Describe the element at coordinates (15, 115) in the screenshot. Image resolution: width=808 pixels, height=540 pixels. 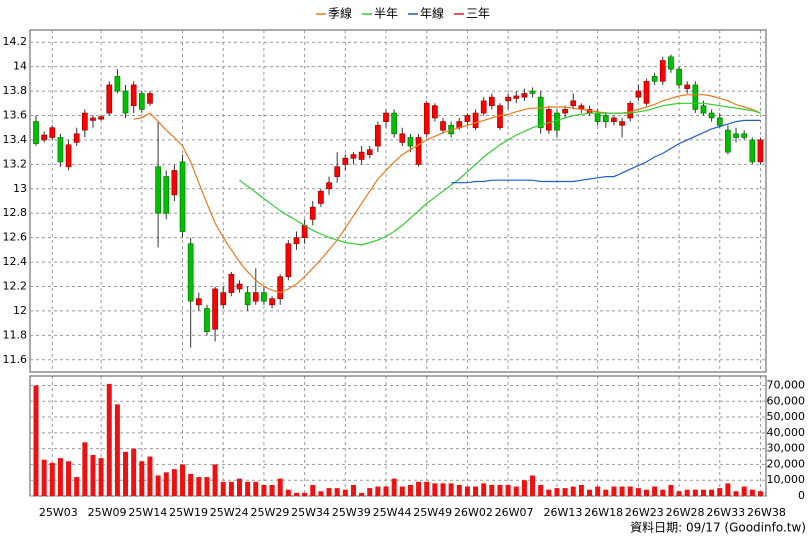
I see `y-tick-label: 13.6` at that location.